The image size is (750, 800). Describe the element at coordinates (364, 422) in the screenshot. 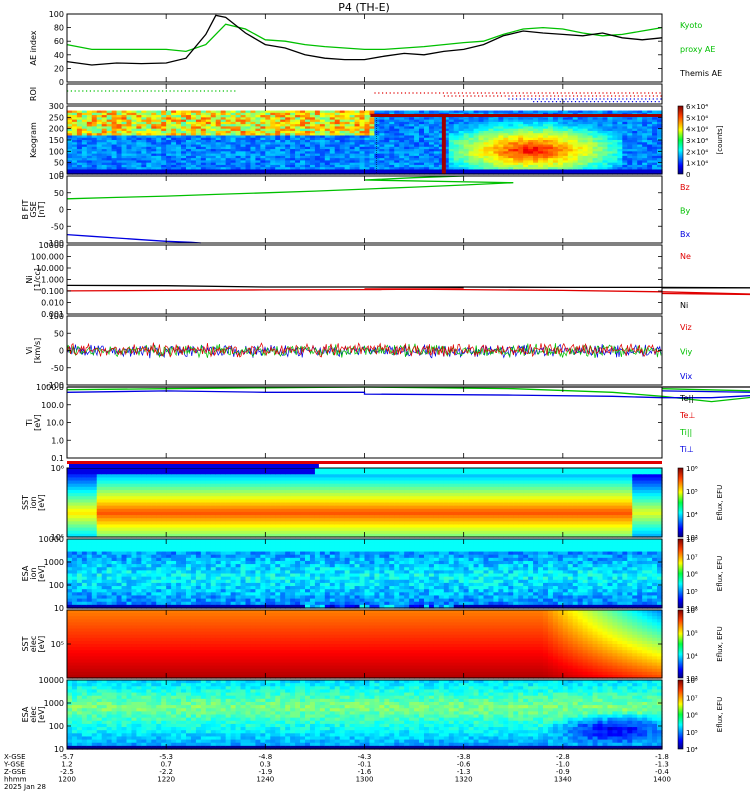

I see `panel-frame` at that location.